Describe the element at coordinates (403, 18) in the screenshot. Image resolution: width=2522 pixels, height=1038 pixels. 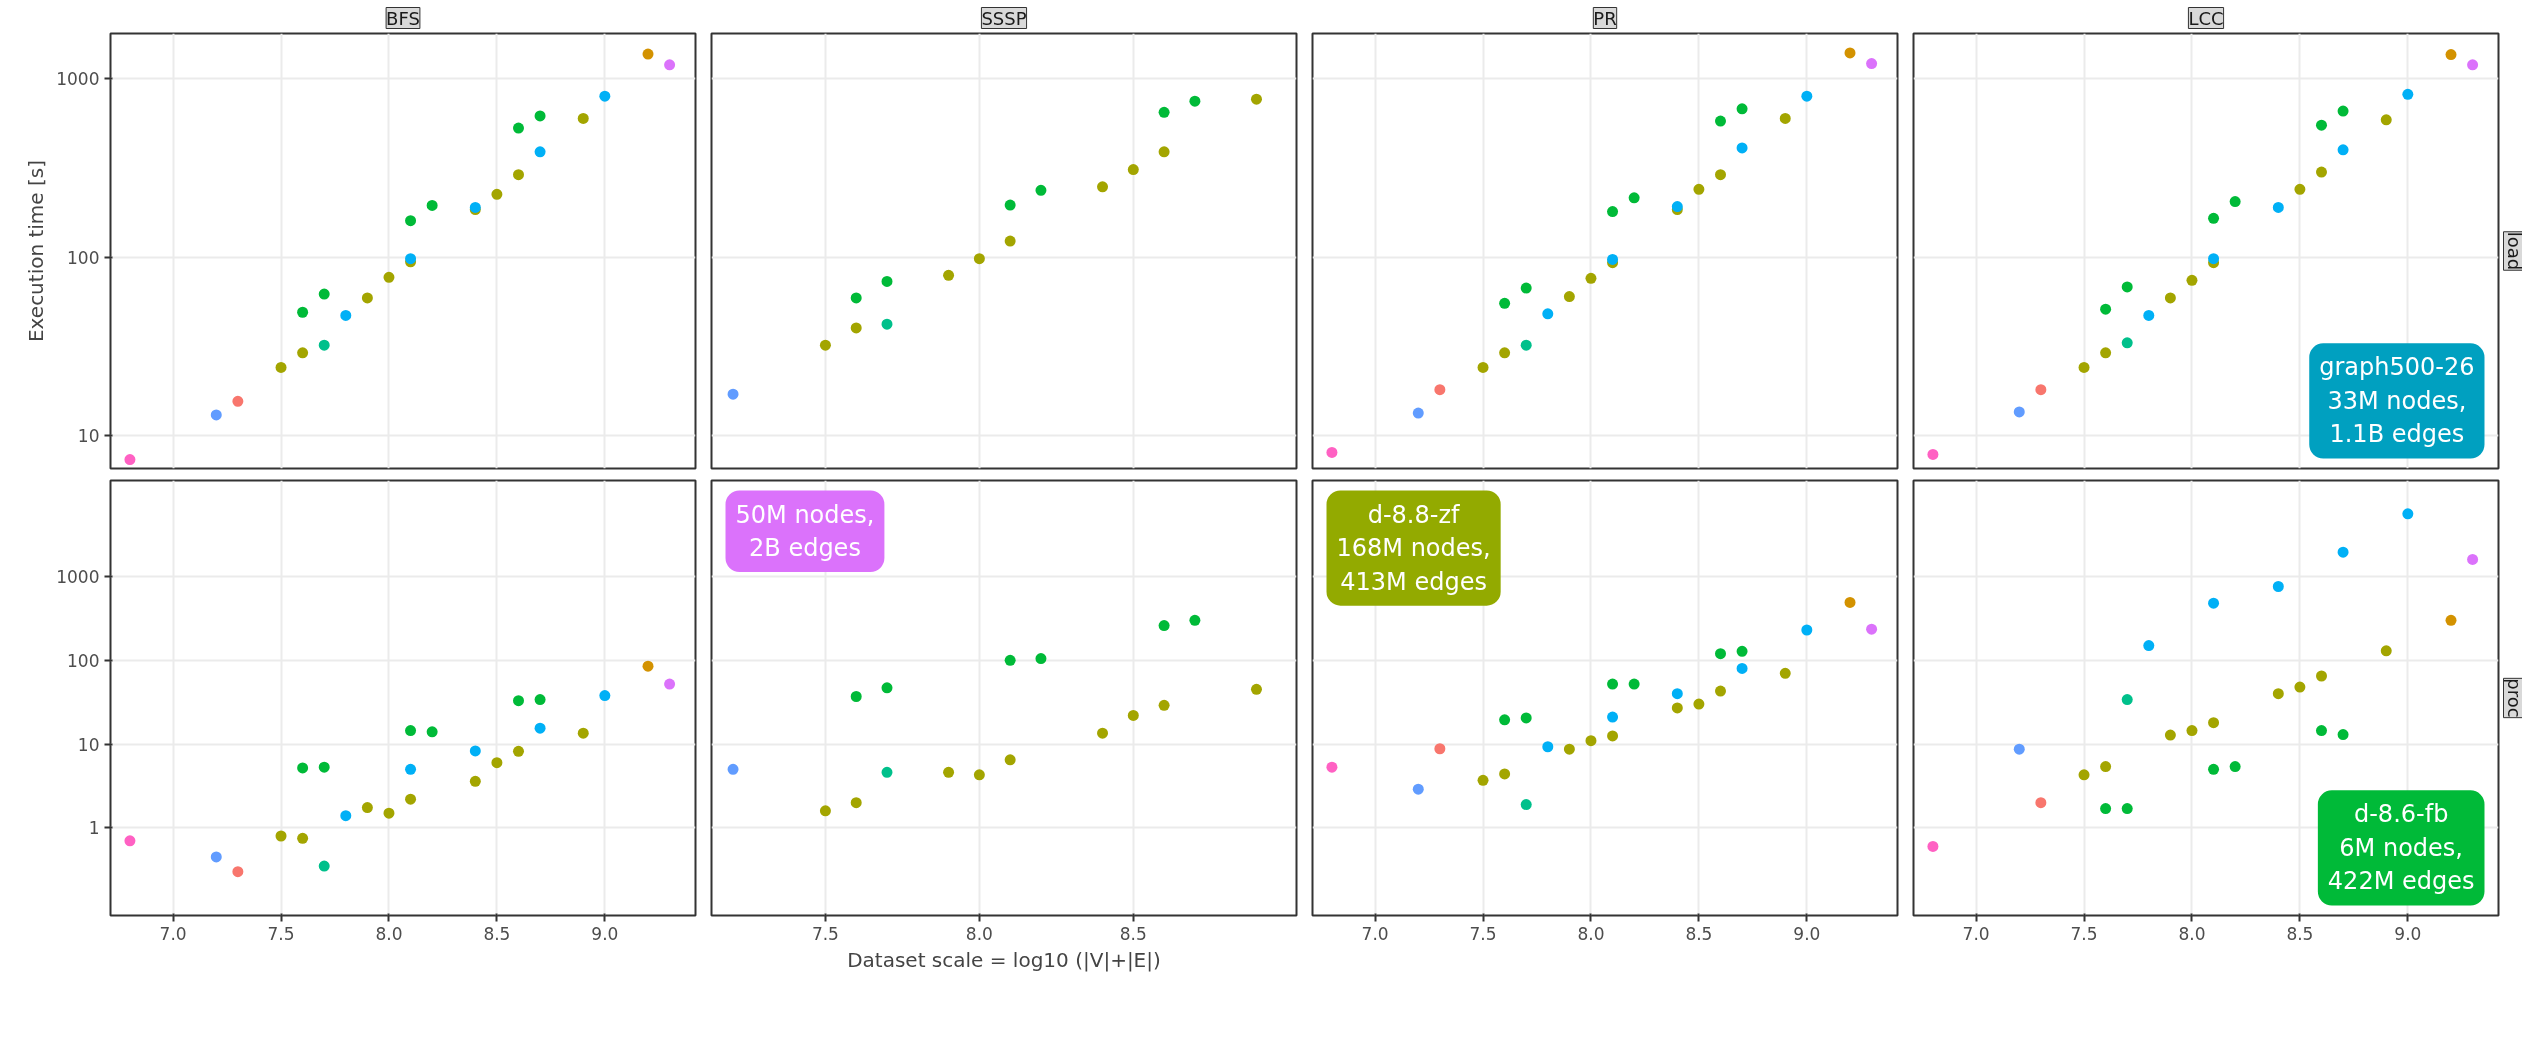
I see `chart-title: BFS` at that location.